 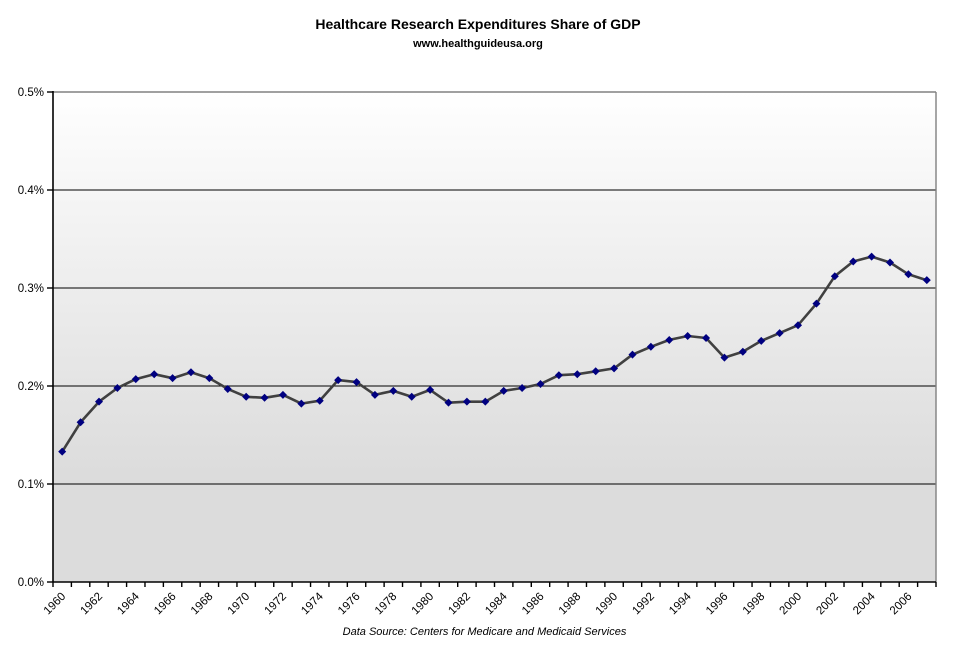 What do you see at coordinates (864, 603) in the screenshot?
I see `x-axis-label: 2004` at bounding box center [864, 603].